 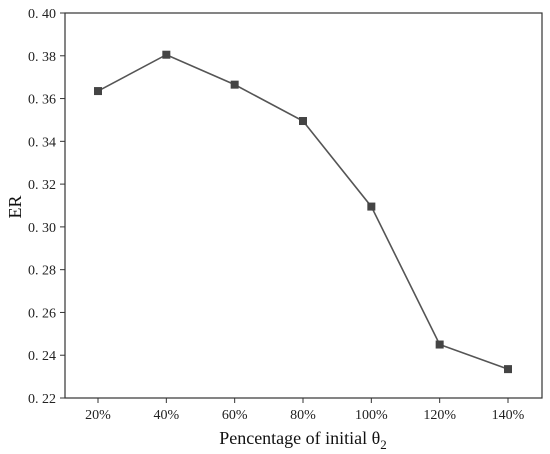 I want to click on x-axis-label-subscript: 2, so click(x=383, y=444).